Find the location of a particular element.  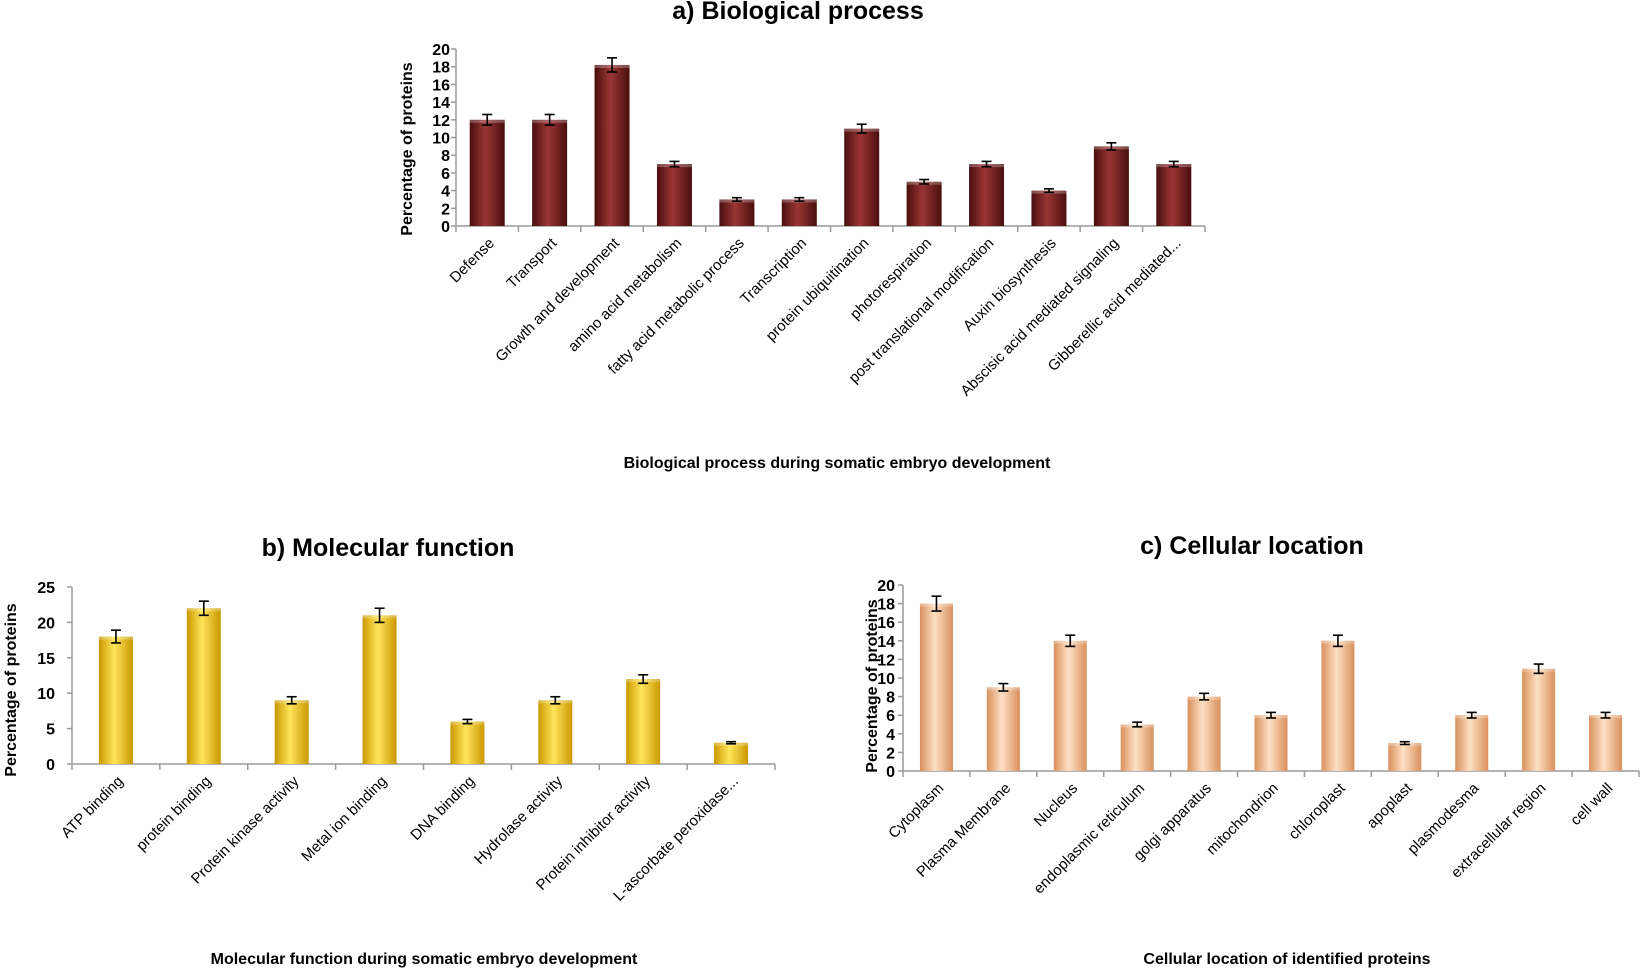

x-tick-label: ATP binding is located at coordinates (92, 807).